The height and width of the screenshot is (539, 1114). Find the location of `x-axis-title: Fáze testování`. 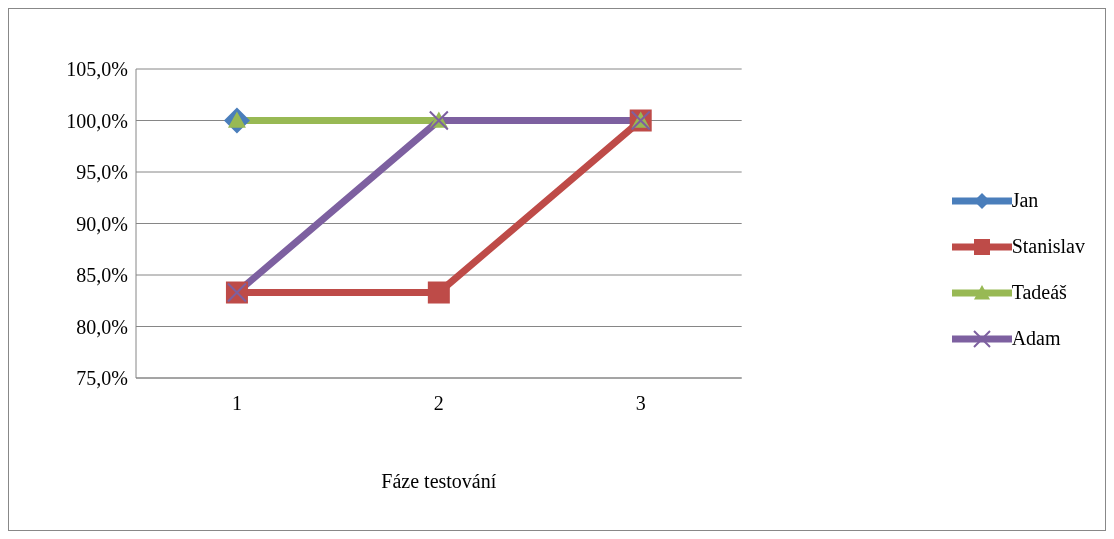

x-axis-title: Fáze testování is located at coordinates (439, 481).